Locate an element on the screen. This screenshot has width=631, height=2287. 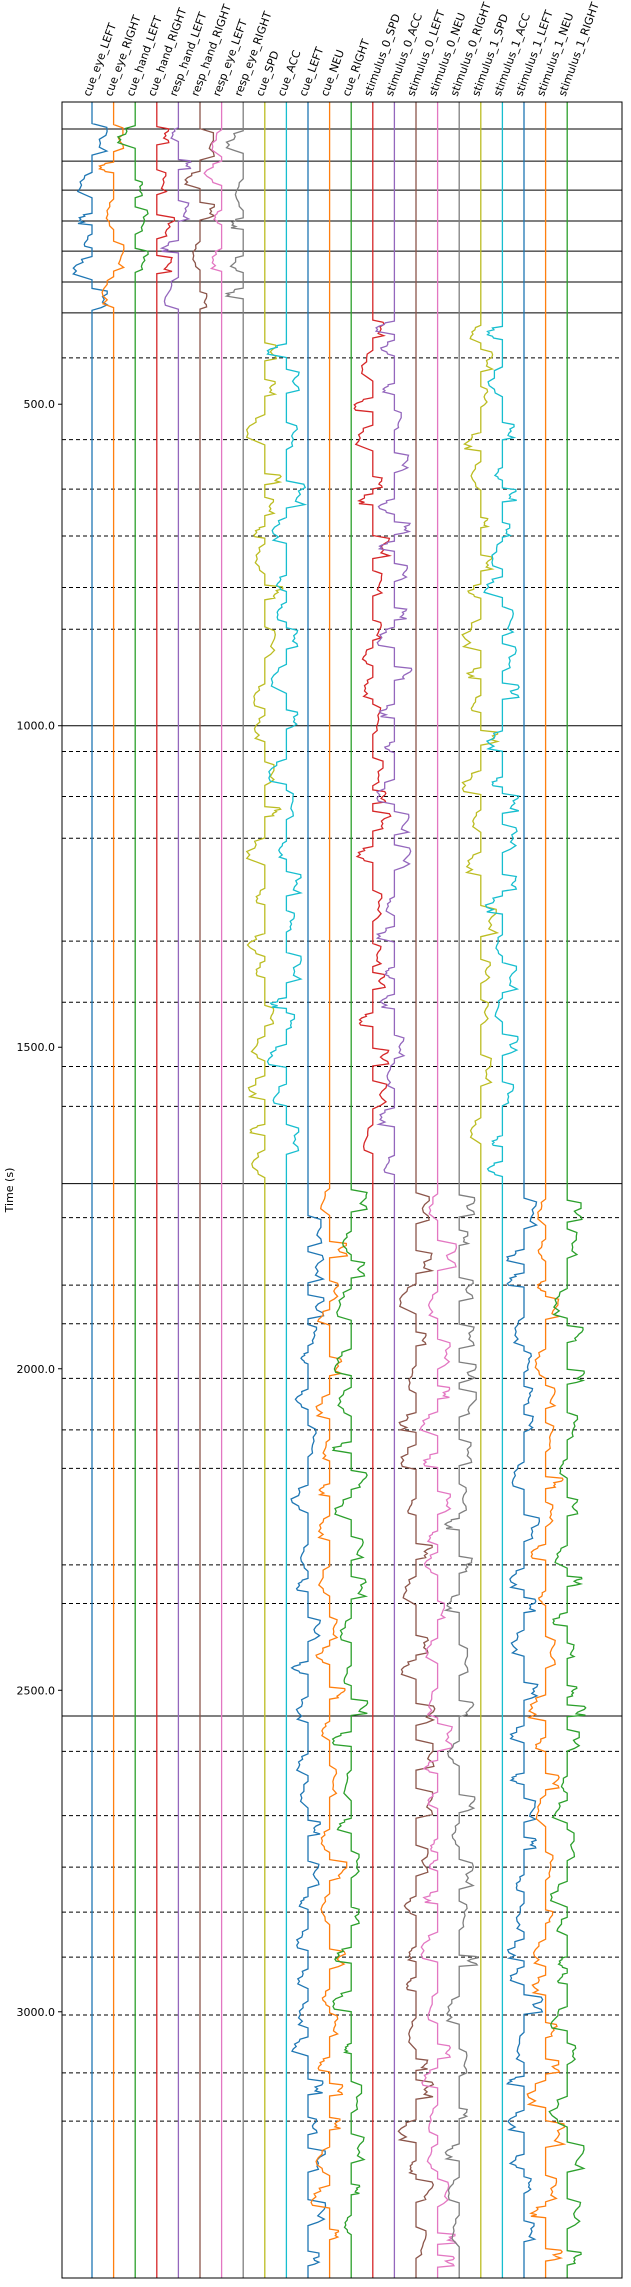
y-axis-label: Time (s) is located at coordinates (9, 1191).